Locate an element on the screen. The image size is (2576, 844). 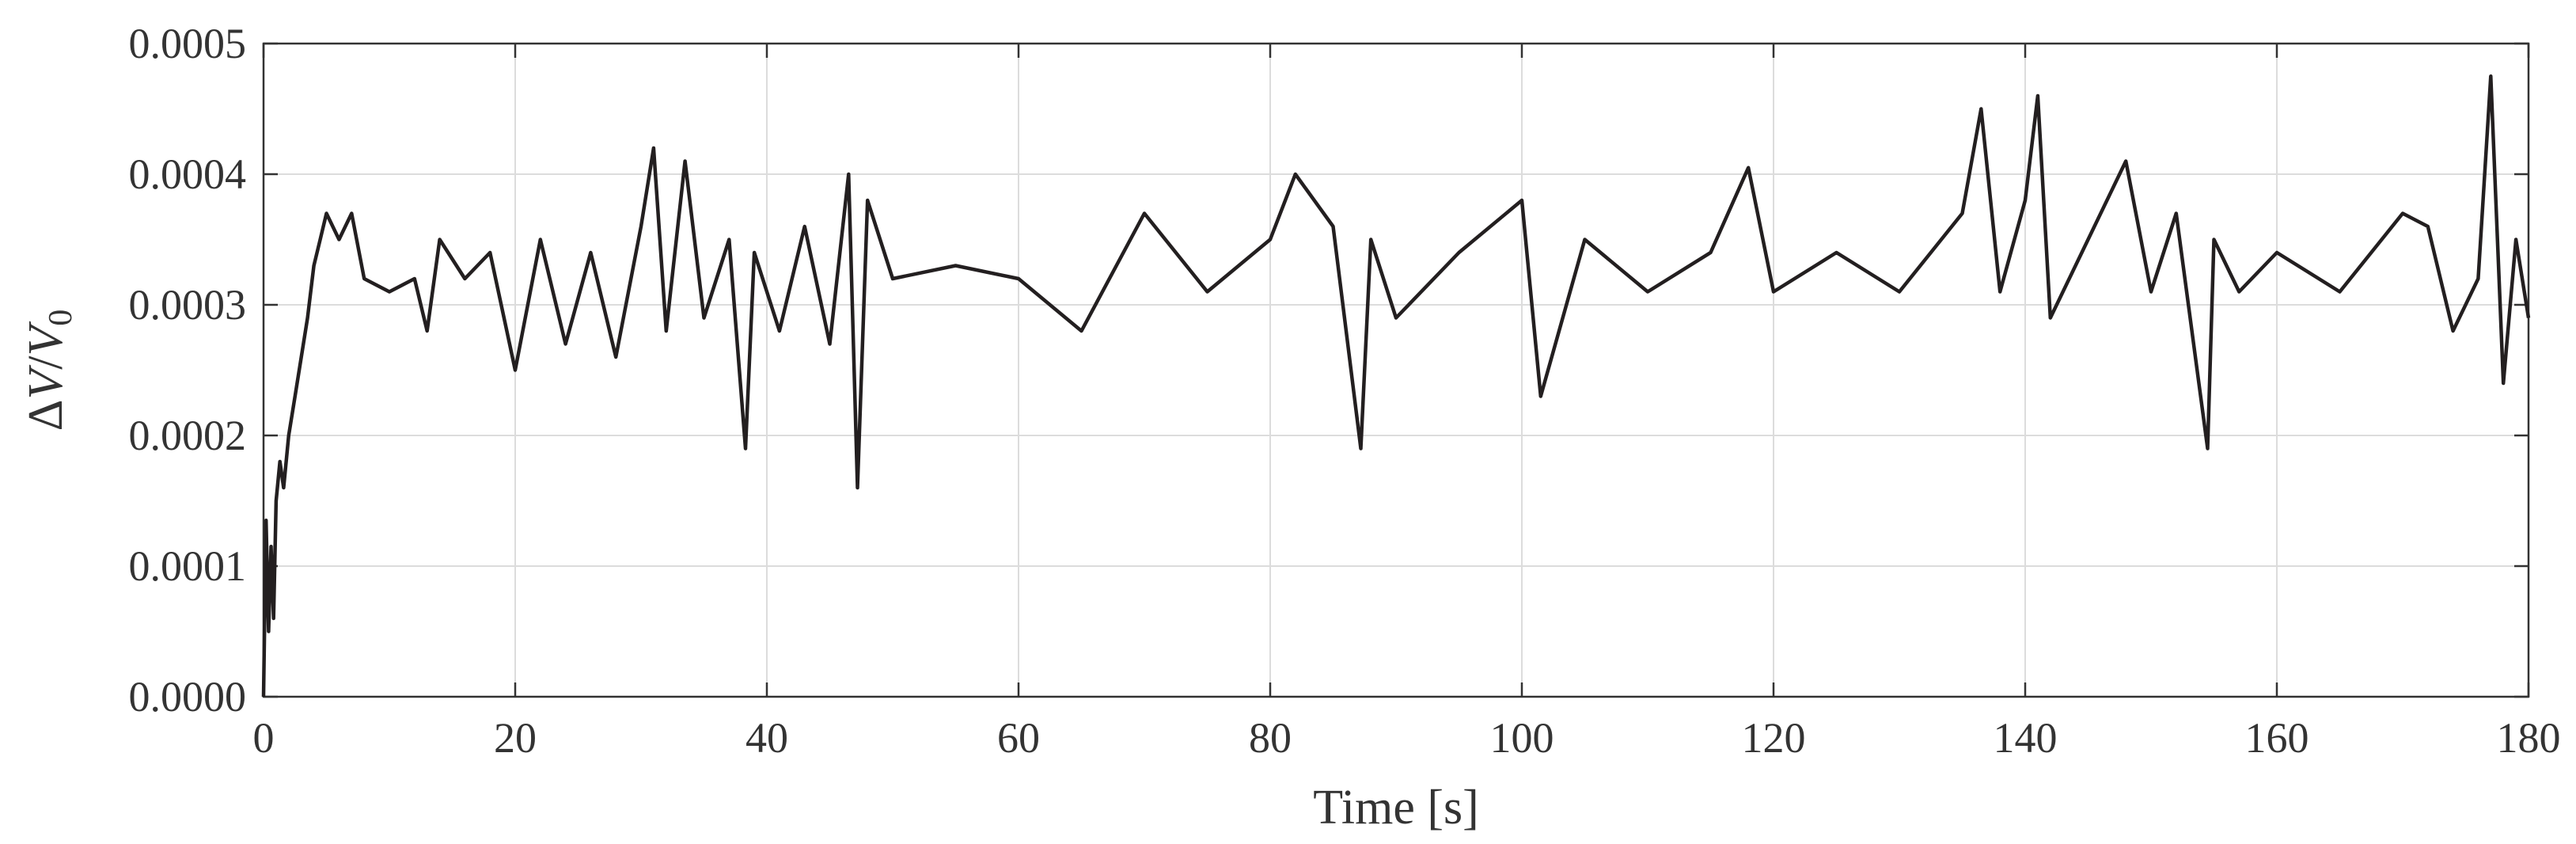
x-tick-label: 80 is located at coordinates (1270, 738).